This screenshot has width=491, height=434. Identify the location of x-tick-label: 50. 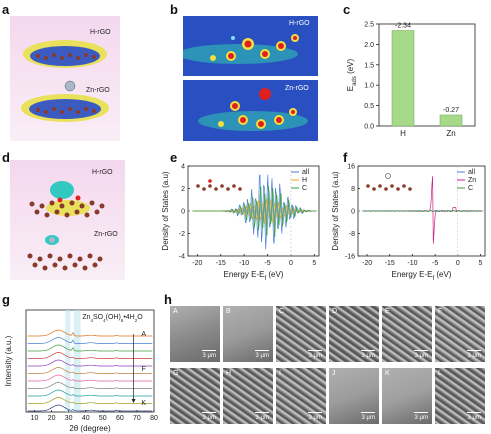
(103, 418).